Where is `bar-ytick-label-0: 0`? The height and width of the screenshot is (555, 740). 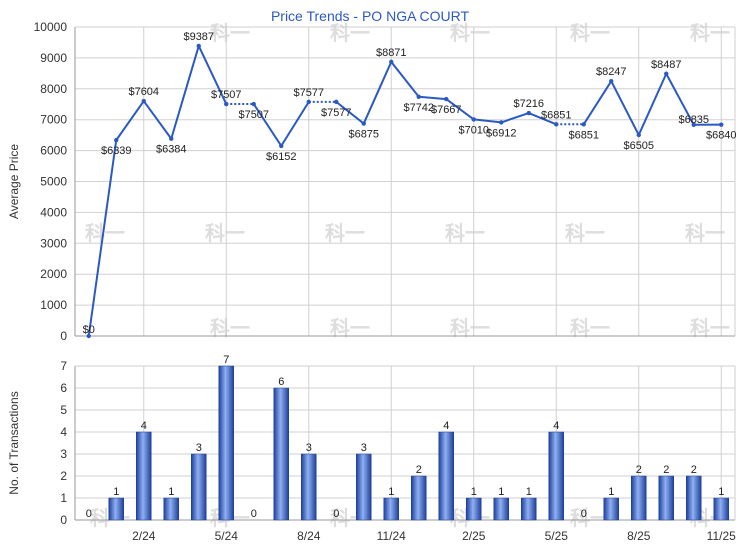 bar-ytick-label-0: 0 is located at coordinates (63, 520).